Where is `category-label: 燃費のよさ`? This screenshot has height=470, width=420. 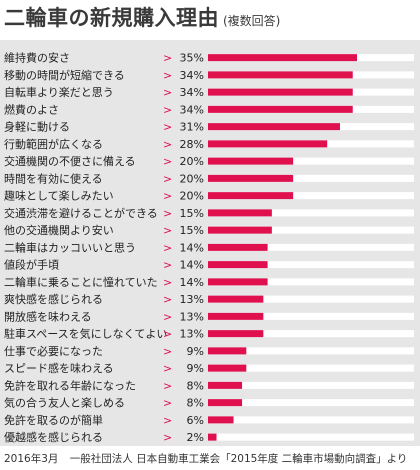 category-label: 燃費のよさ is located at coordinates (31, 109).